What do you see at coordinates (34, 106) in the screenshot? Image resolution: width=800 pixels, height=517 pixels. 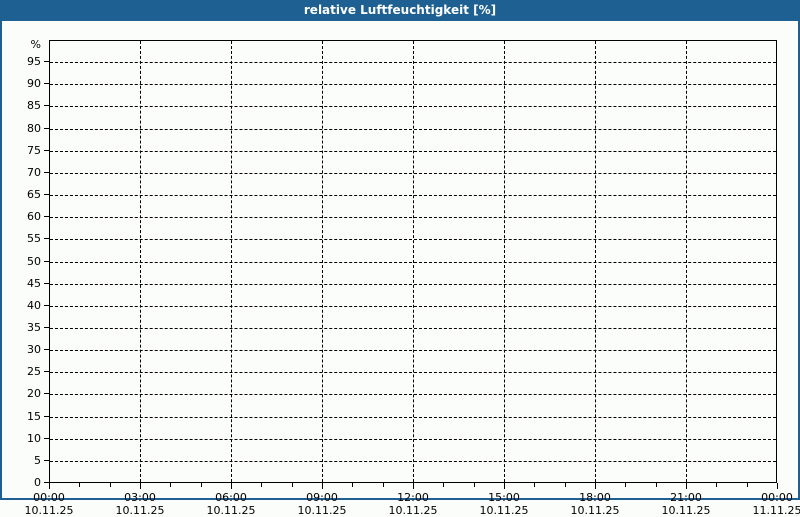 I see `y-axis-tick-label: 85` at bounding box center [34, 106].